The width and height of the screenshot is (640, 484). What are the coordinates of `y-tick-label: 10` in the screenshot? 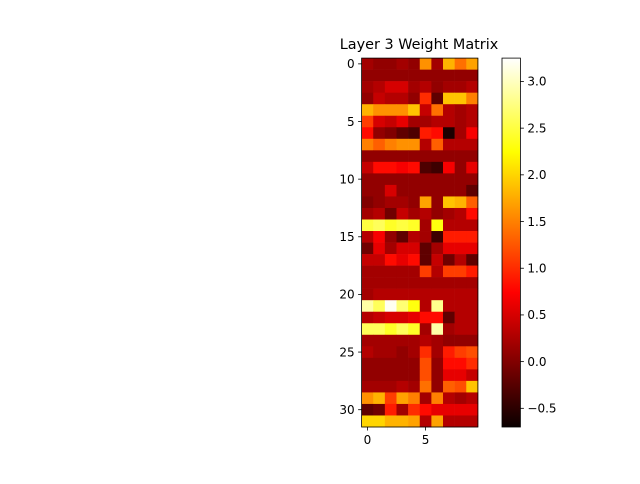 It's located at (346, 179).